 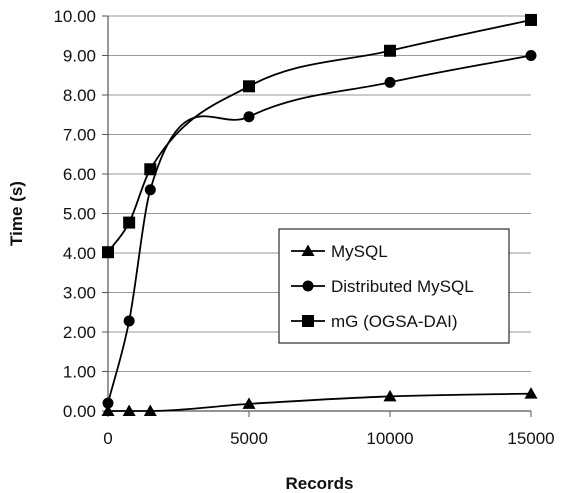 I want to click on x-tick-label: 10000, so click(x=389, y=438).